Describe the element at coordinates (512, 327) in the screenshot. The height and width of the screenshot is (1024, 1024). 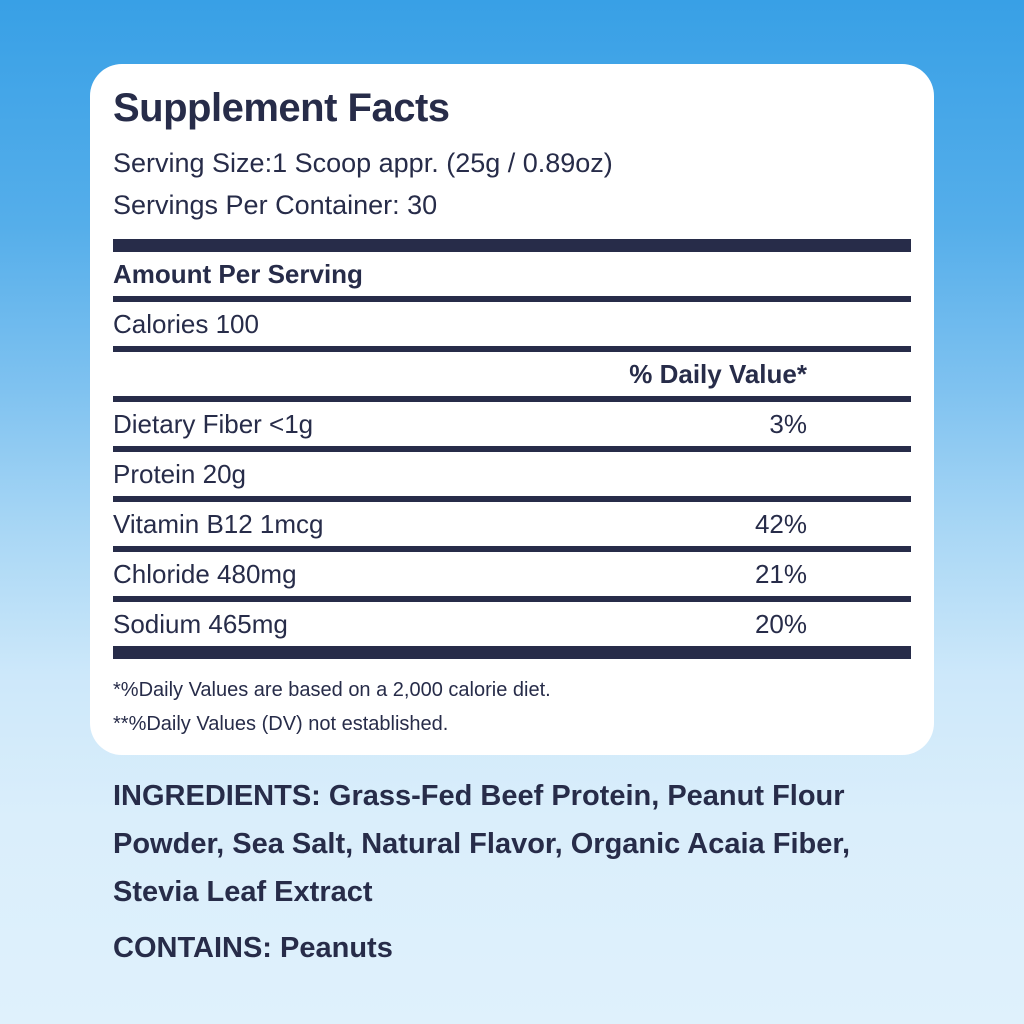
I see `calories-row: Calories 100` at that location.